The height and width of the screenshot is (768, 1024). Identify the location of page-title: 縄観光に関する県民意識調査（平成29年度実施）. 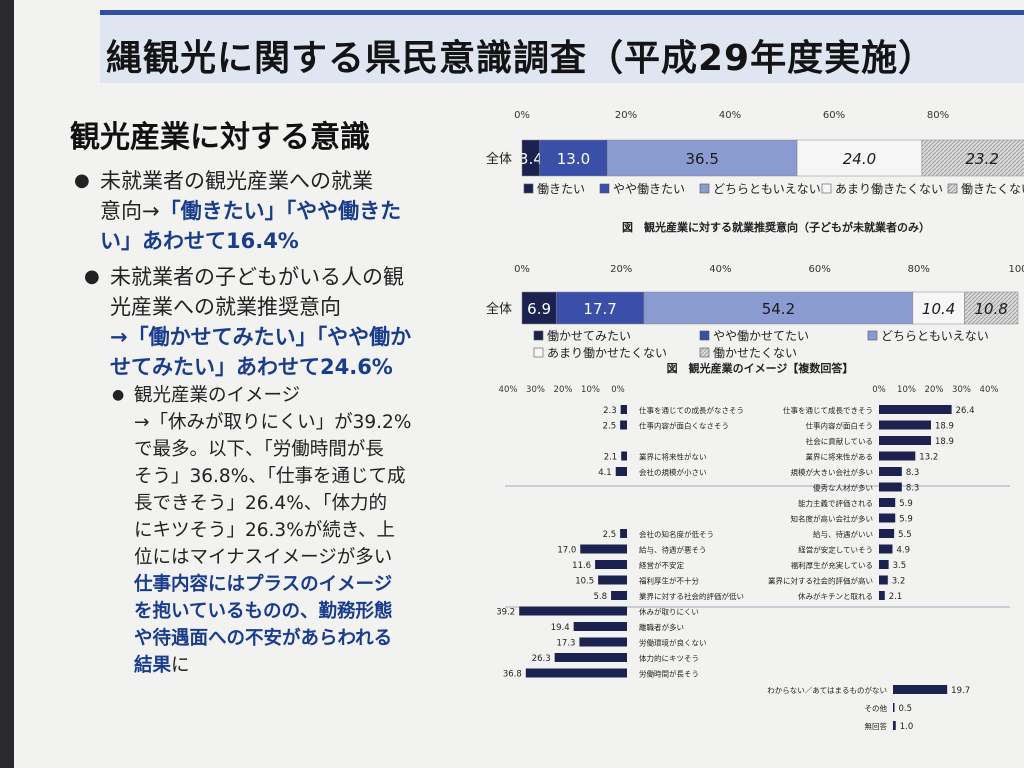
(521, 58).